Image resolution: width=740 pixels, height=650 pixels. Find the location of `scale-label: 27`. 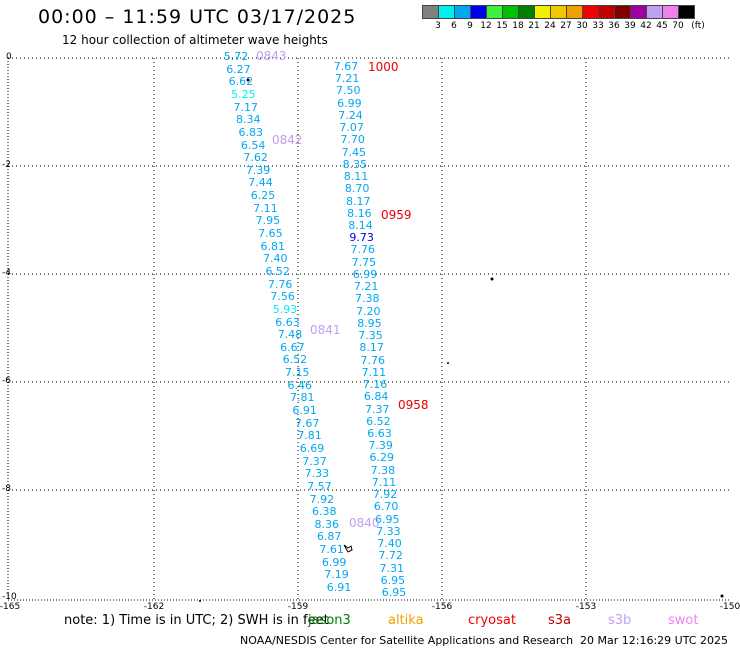

scale-label: 27 is located at coordinates (566, 26).